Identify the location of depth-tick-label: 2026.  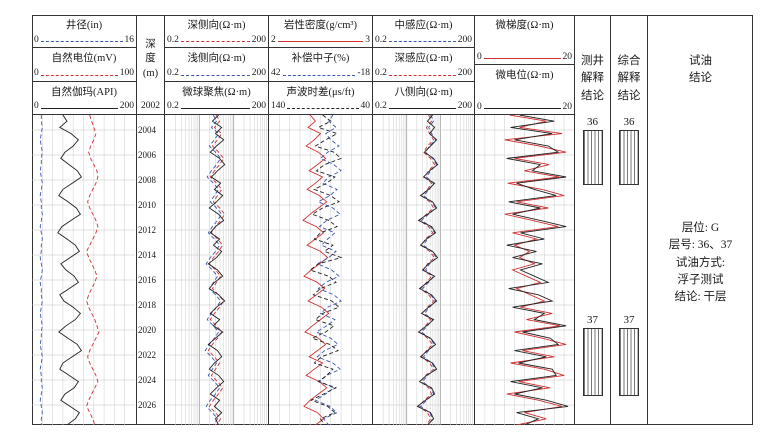
(147, 404).